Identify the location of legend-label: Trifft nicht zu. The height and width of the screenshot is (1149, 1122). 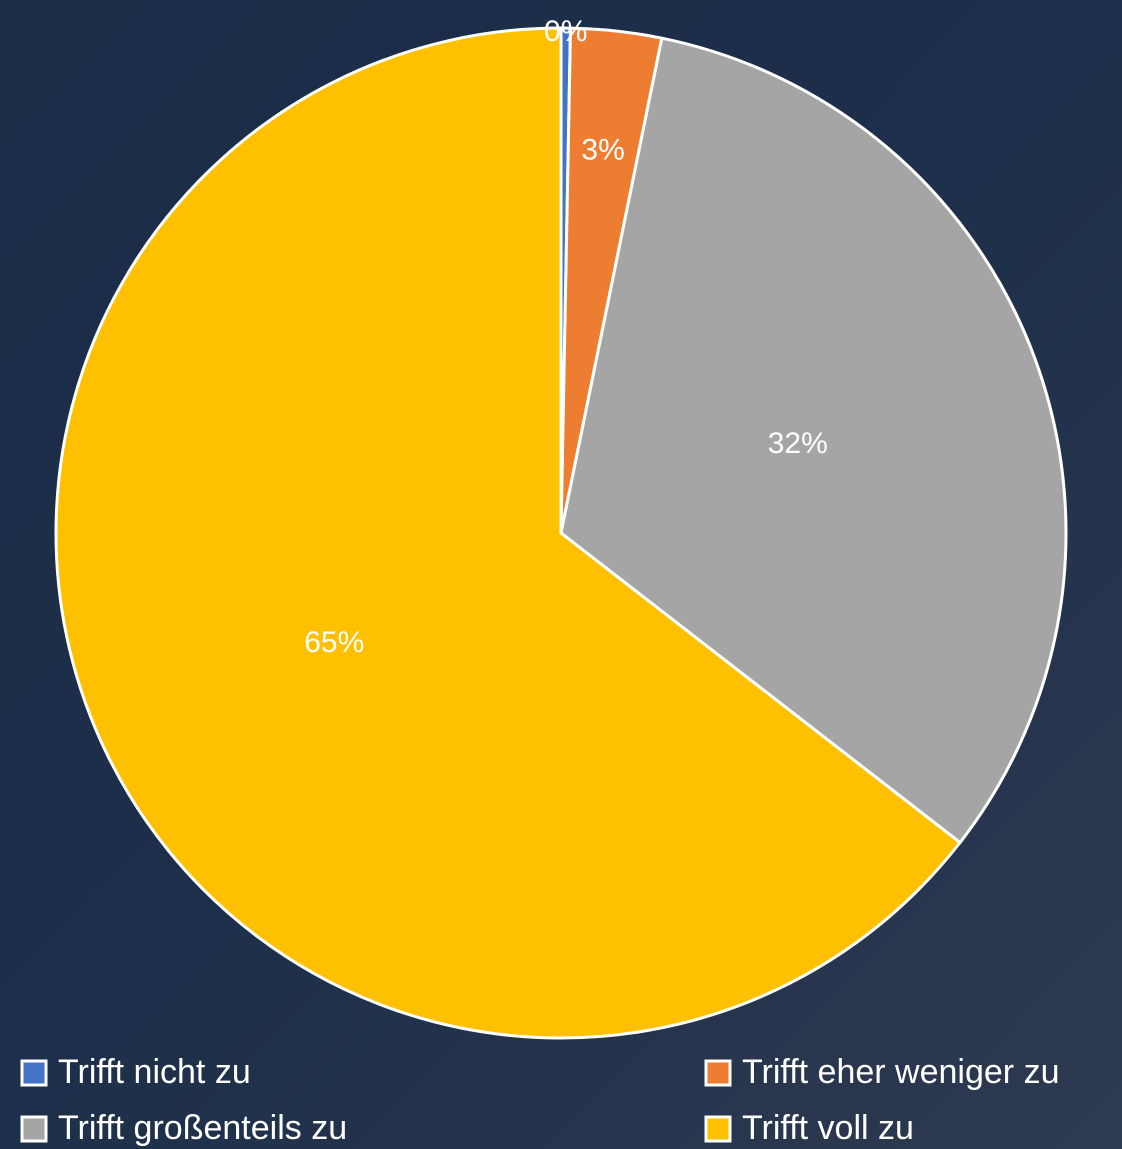
(154, 1072).